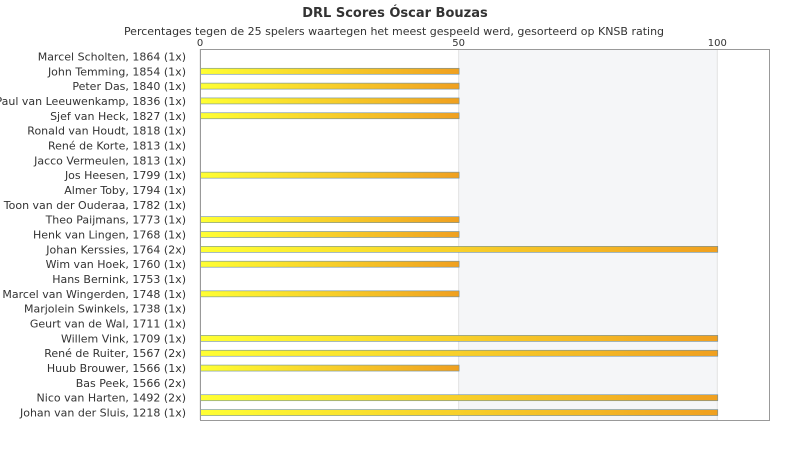  What do you see at coordinates (119, 279) in the screenshot?
I see `category-label: Hans Bernink, 1753 (1x)` at bounding box center [119, 279].